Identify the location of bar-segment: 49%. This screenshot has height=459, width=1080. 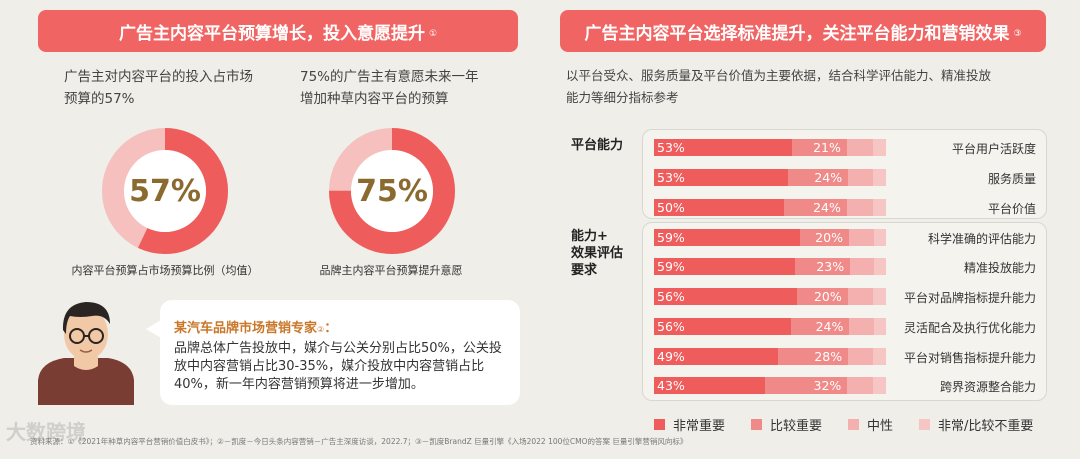
(716, 356).